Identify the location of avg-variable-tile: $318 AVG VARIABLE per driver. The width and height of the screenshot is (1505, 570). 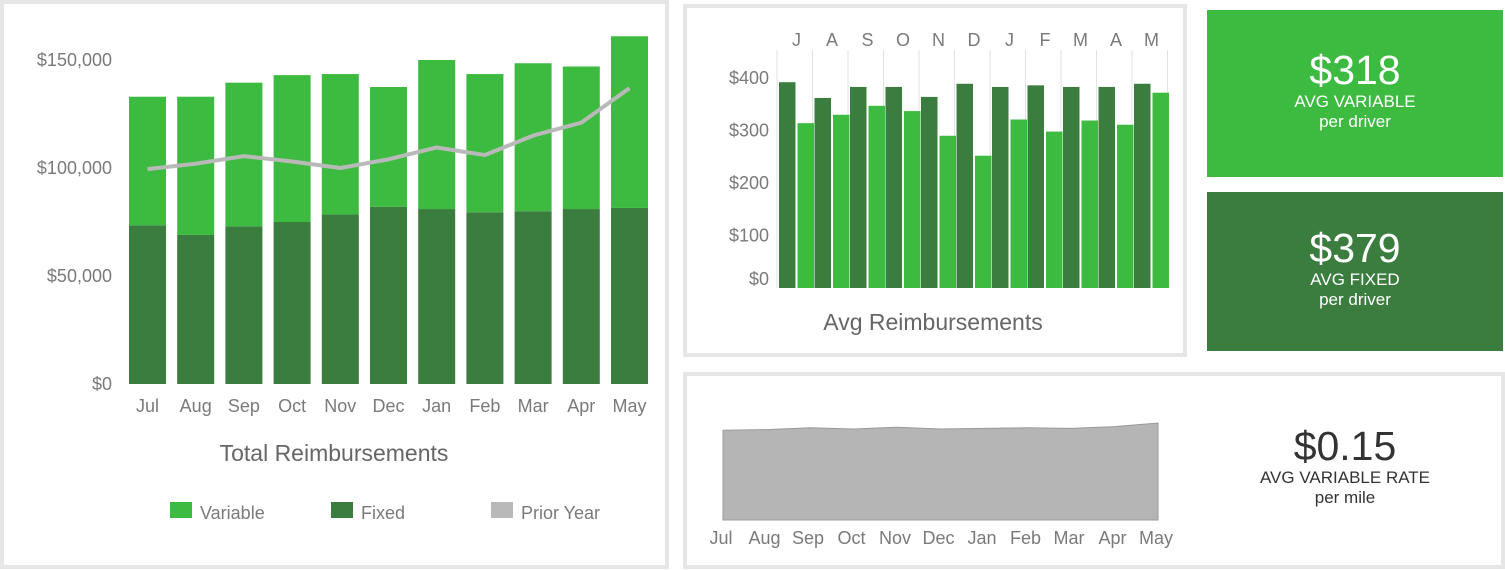
(1355, 93).